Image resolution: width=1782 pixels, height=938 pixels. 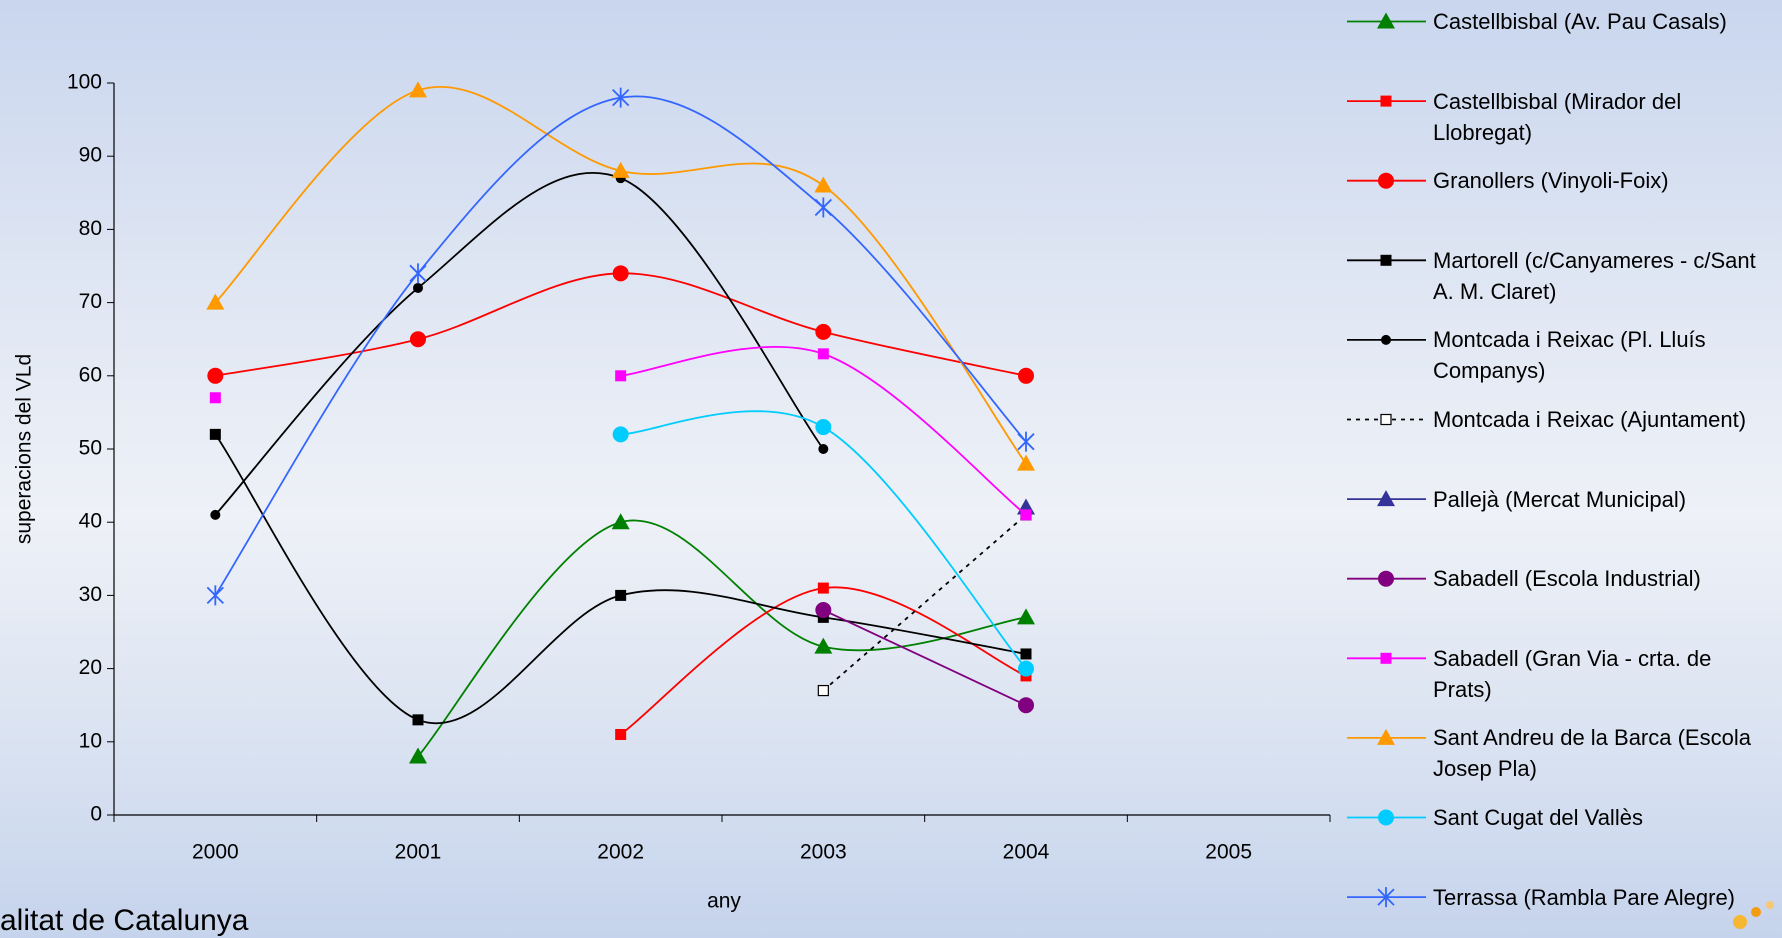 I want to click on legend-label: Granollers (Vinyoli-Foix), so click(x=1551, y=181).